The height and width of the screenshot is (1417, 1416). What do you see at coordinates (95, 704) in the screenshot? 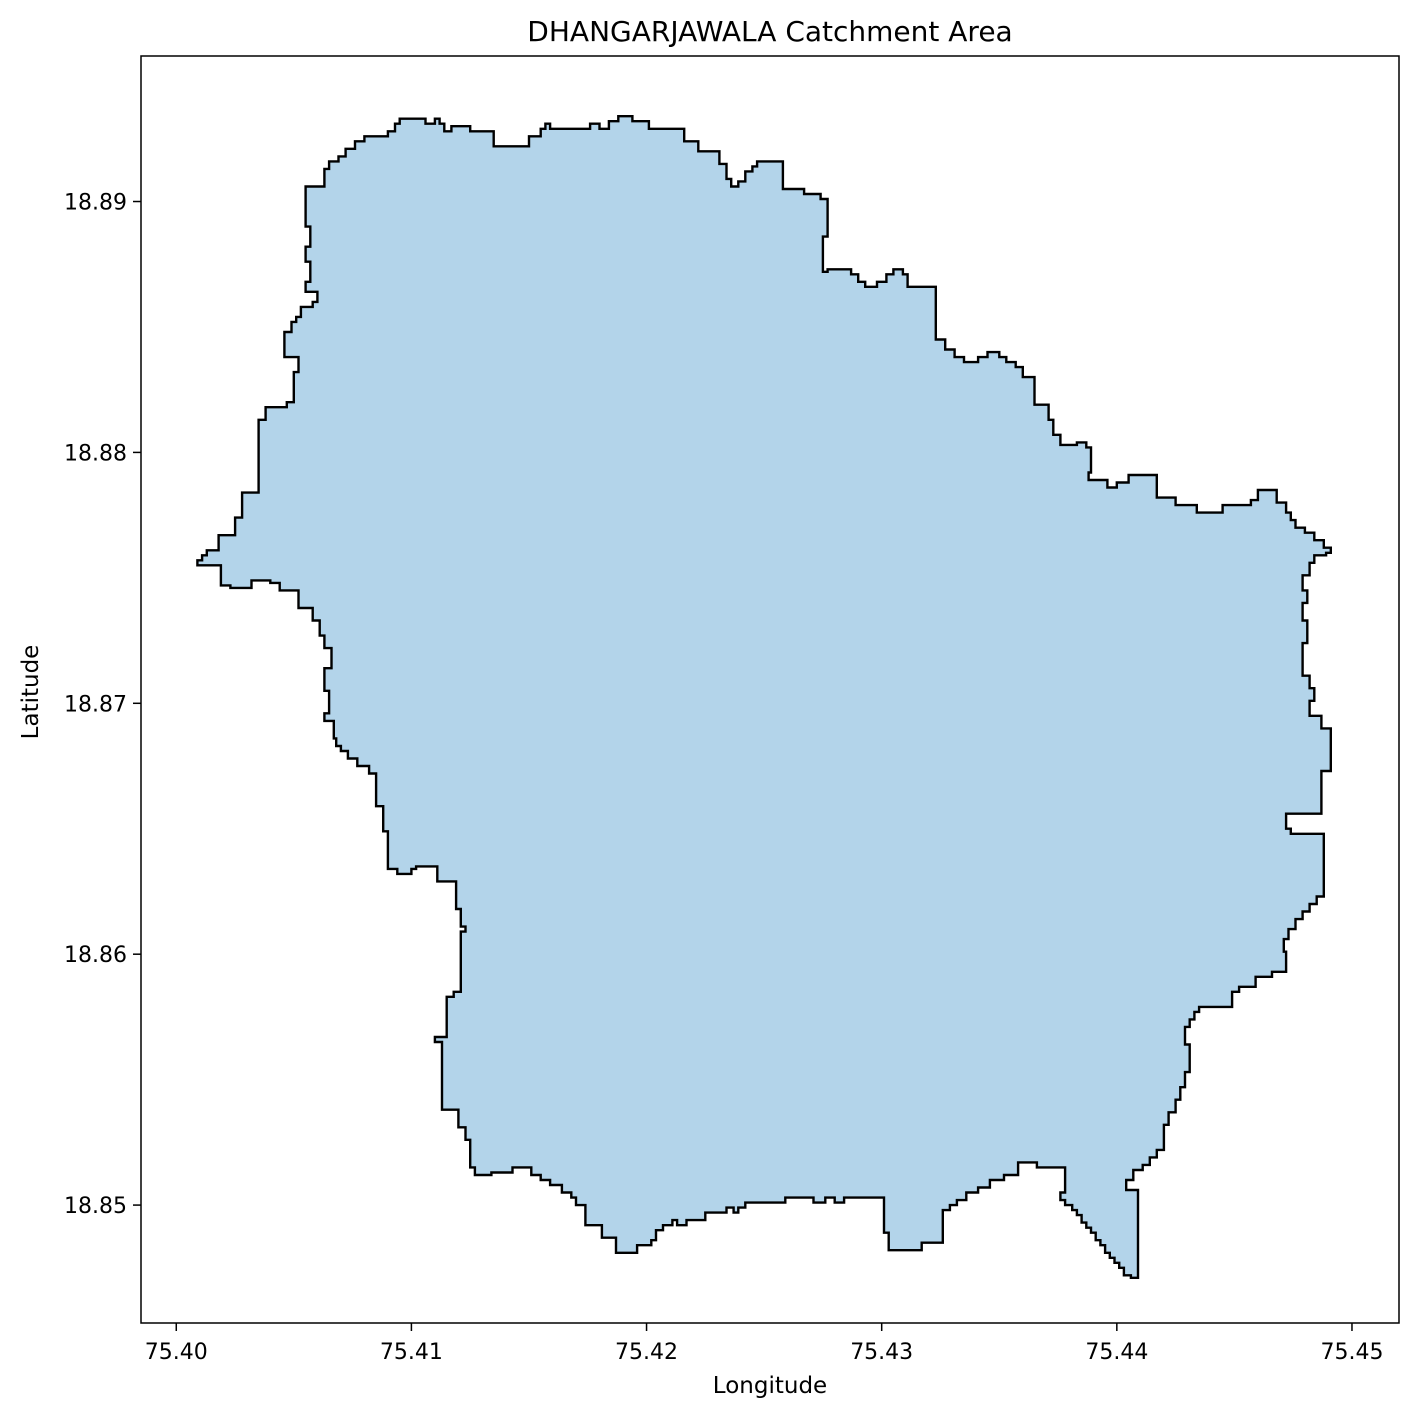
I see `y-tick-label: 18.87` at bounding box center [95, 704].